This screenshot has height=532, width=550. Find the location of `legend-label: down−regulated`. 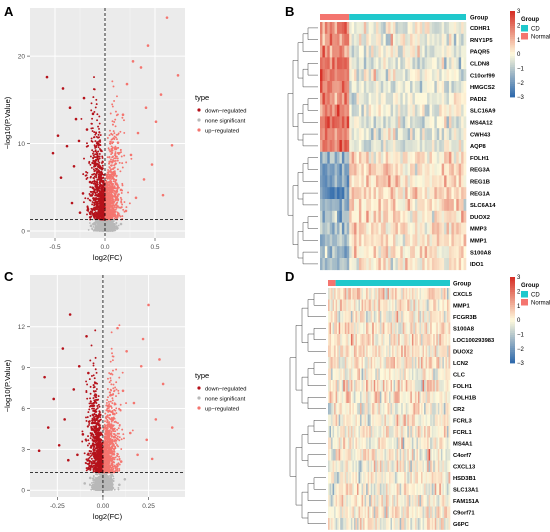

legend-label: down−regulated is located at coordinates (225, 111).